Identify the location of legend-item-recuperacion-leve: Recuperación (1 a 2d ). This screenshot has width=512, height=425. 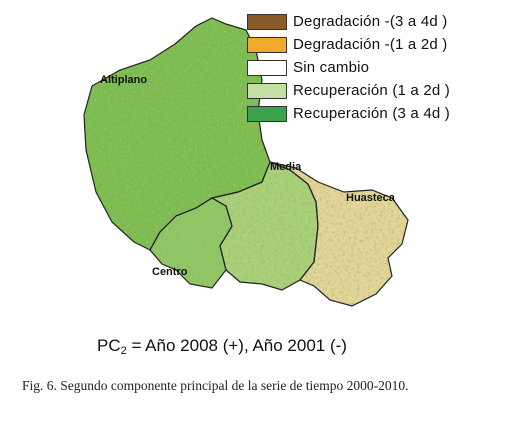
(360, 90).